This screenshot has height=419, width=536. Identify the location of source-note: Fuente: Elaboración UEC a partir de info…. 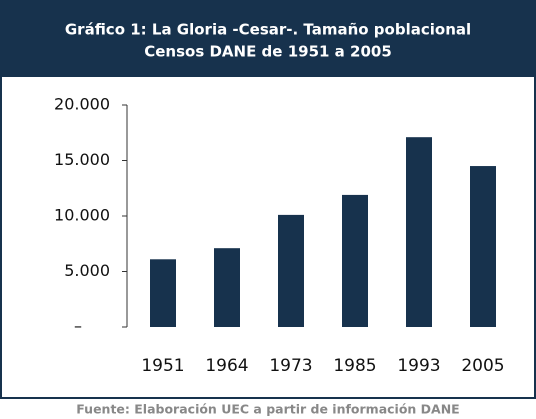
(267, 409).